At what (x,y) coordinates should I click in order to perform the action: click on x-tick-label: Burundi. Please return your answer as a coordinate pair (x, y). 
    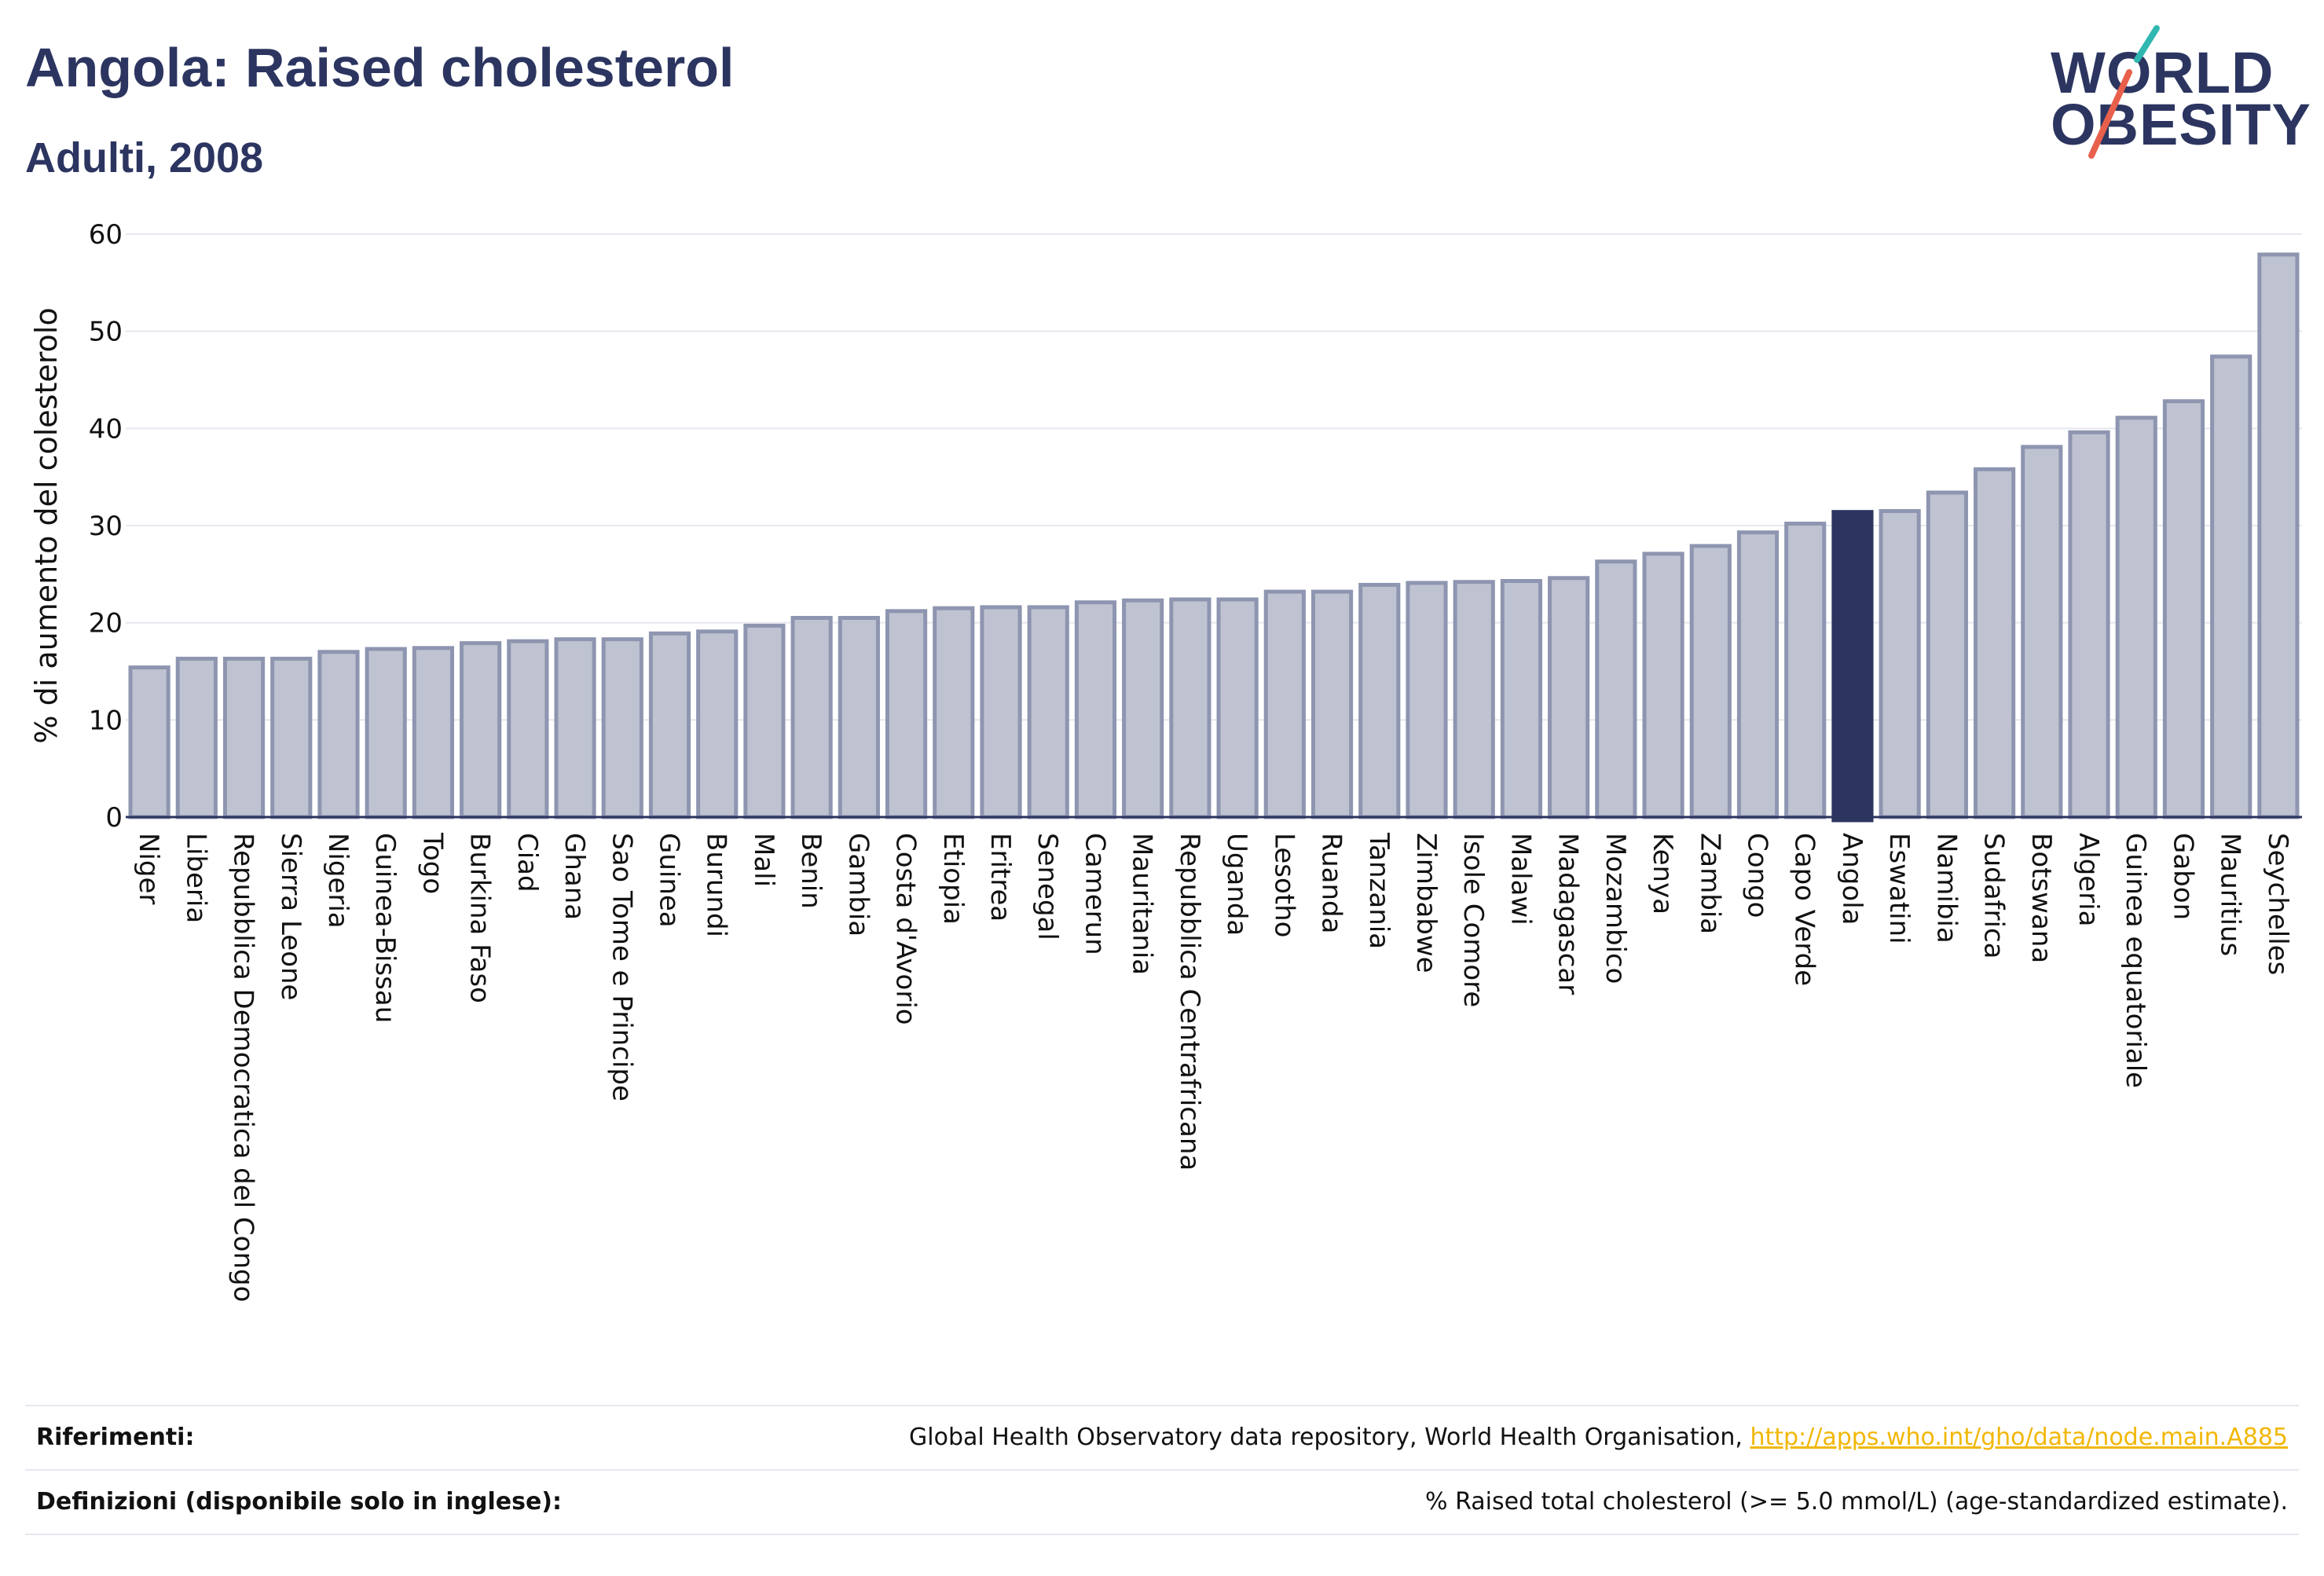
    Looking at the image, I should click on (716, 885).